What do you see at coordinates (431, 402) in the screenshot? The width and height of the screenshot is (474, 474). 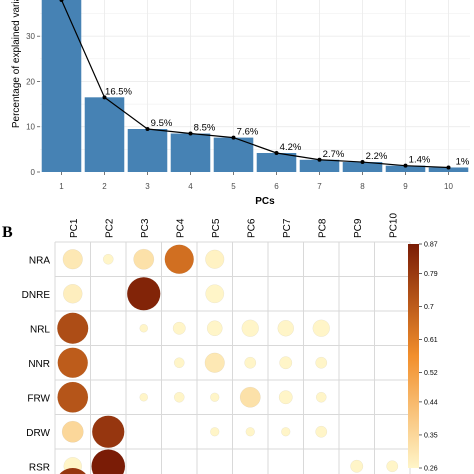 I see `colorbar-tick-label: 0.44` at bounding box center [431, 402].